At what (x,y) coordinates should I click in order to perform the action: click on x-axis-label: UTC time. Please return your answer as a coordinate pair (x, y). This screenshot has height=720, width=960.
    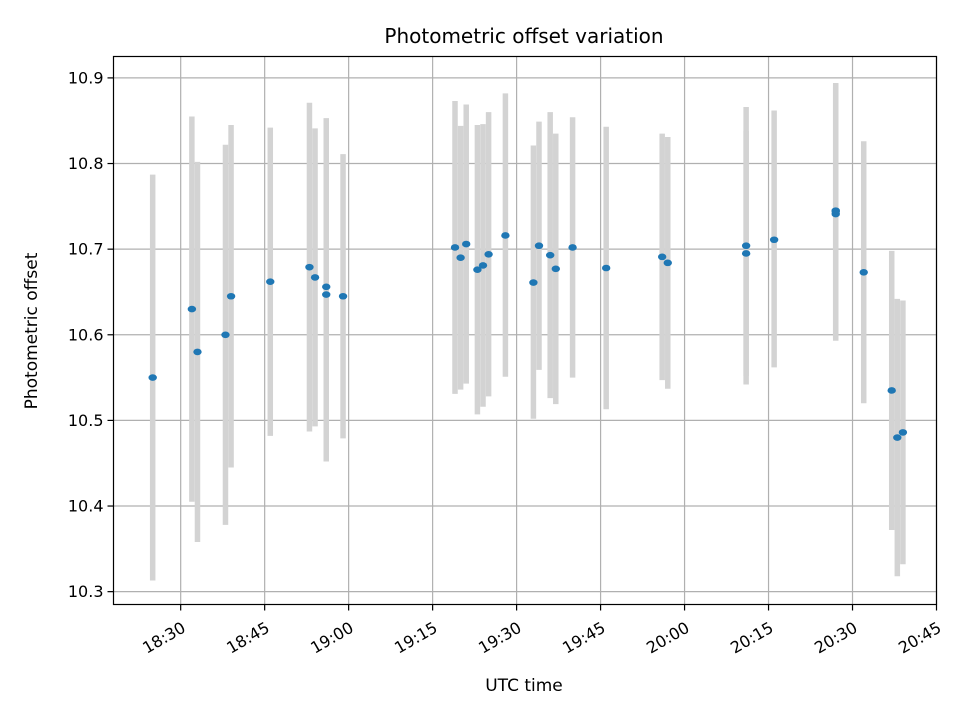
    Looking at the image, I should click on (524, 686).